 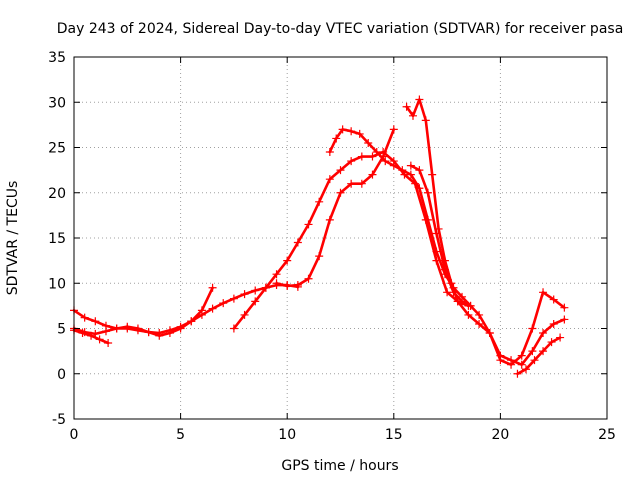 I want to click on y-tick-label: 0, so click(x=61, y=375).